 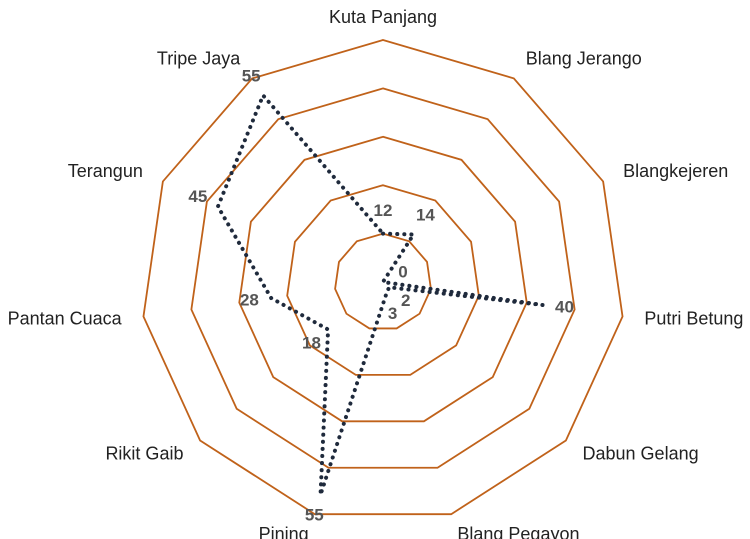 I want to click on value-label: 2, so click(x=405, y=300).